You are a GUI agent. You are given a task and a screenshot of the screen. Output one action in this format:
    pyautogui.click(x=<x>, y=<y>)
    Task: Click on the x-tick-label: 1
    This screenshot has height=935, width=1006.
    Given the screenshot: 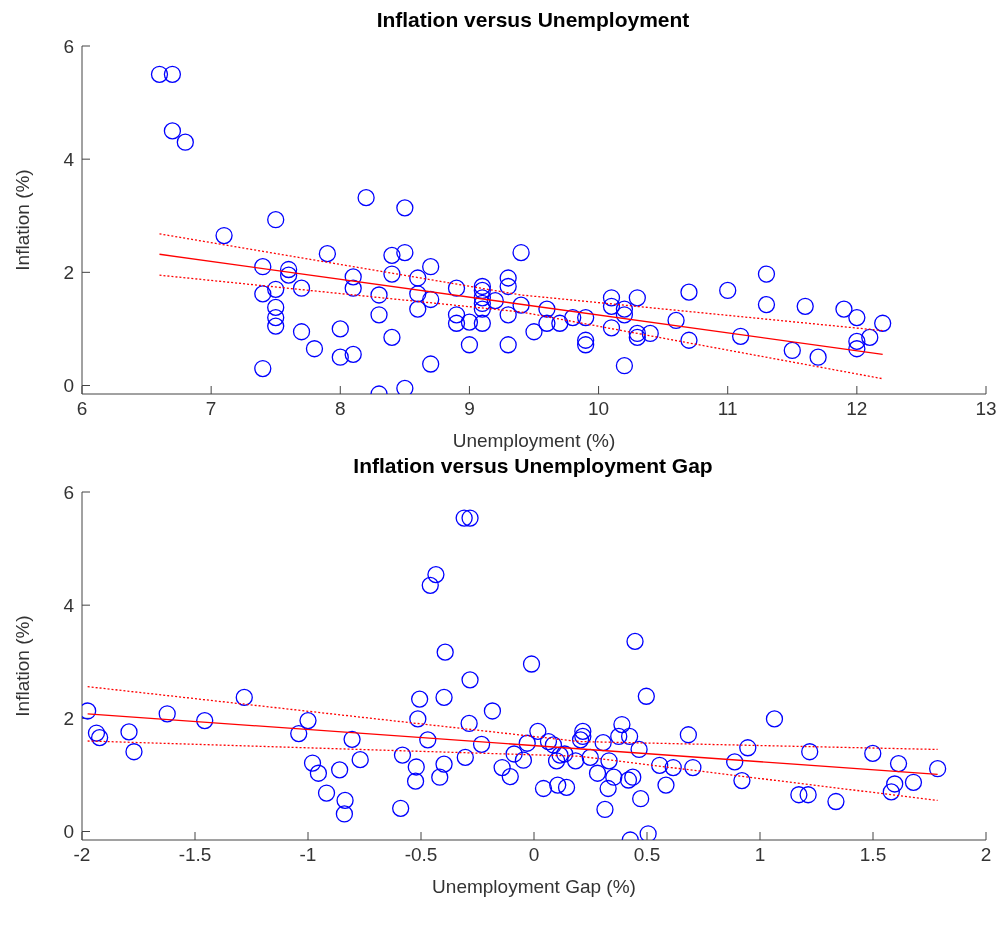 What is the action you would take?
    pyautogui.click(x=760, y=855)
    